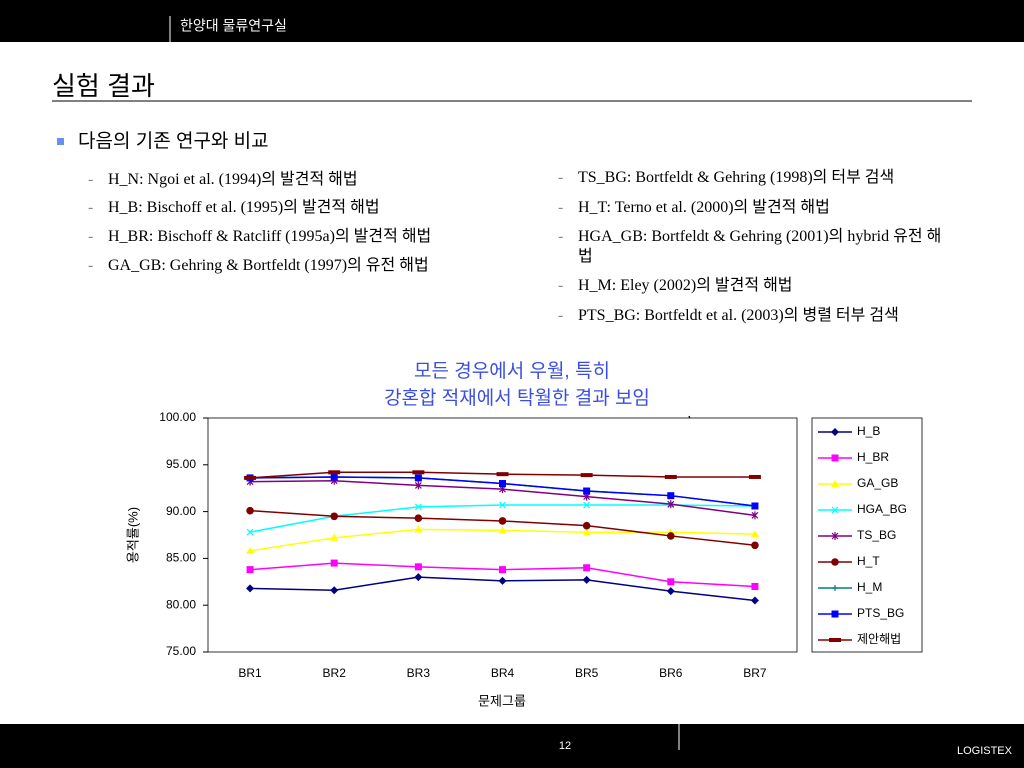 This screenshot has height=768, width=1024. What do you see at coordinates (419, 673) in the screenshot?
I see `x-tick-label: BR3` at bounding box center [419, 673].